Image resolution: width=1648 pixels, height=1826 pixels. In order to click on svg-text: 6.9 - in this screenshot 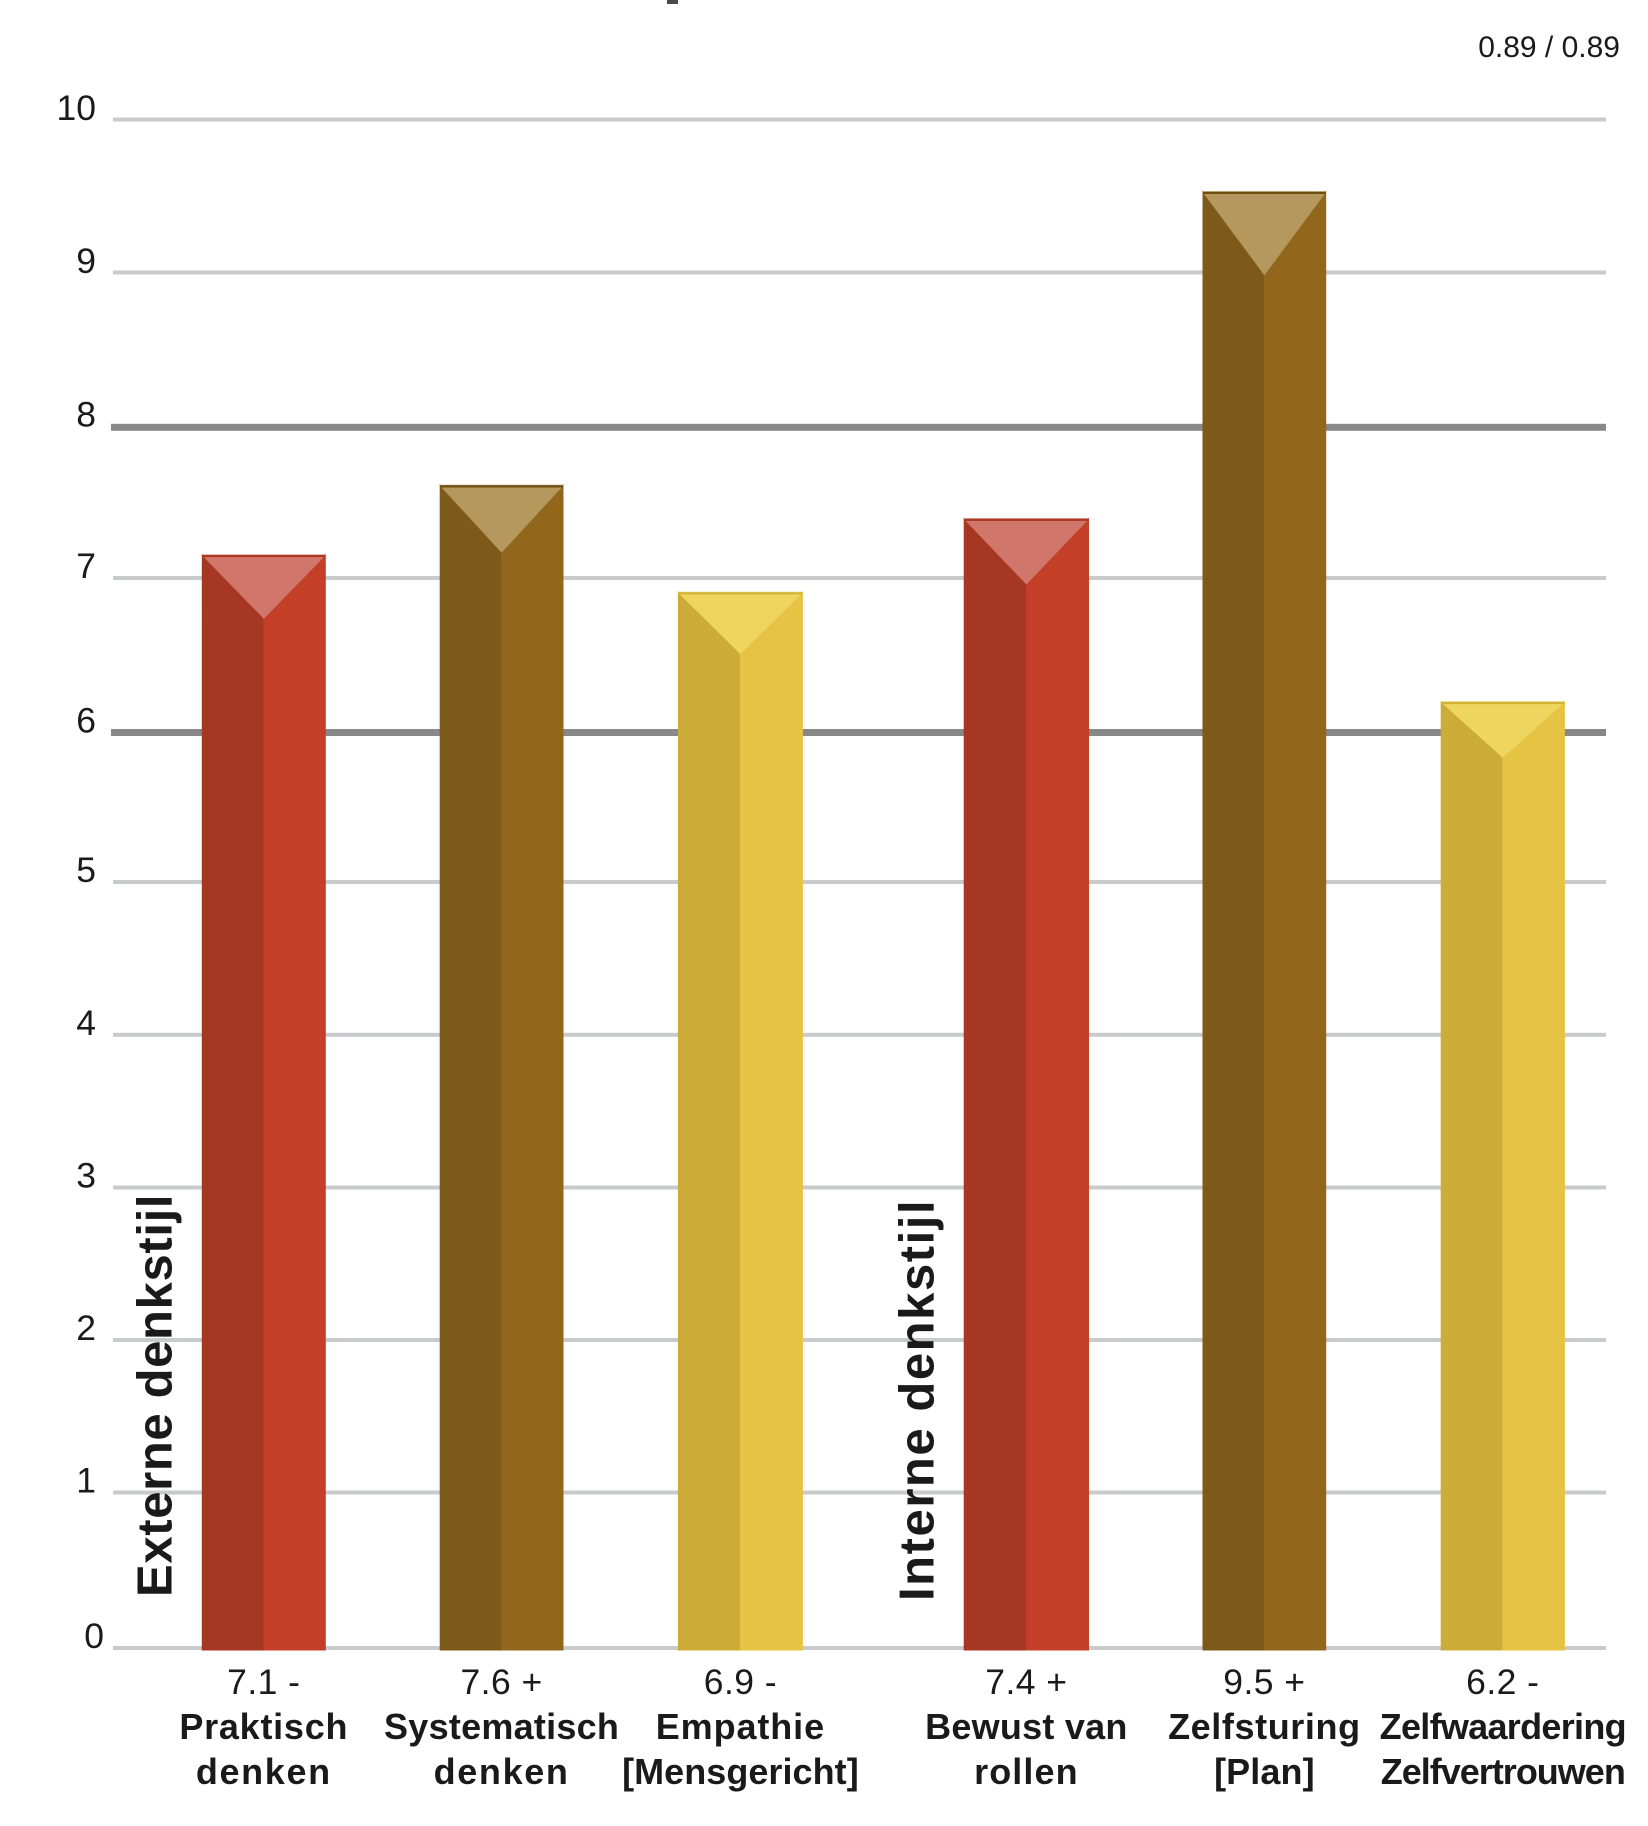, I will do `click(740, 1682)`.